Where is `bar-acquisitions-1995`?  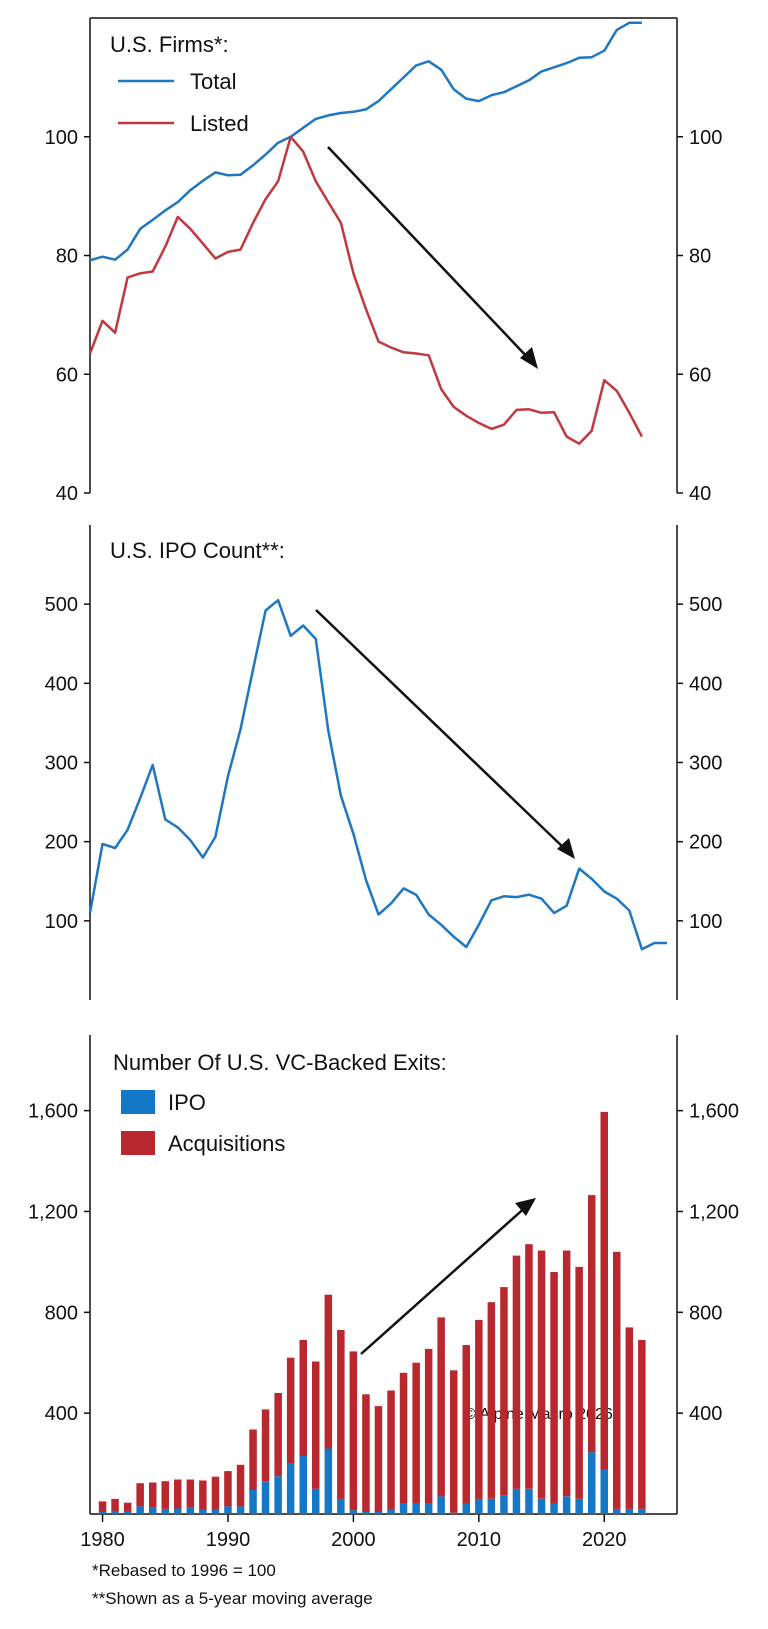
bar-acquisitions-1995 is located at coordinates (290, 1410).